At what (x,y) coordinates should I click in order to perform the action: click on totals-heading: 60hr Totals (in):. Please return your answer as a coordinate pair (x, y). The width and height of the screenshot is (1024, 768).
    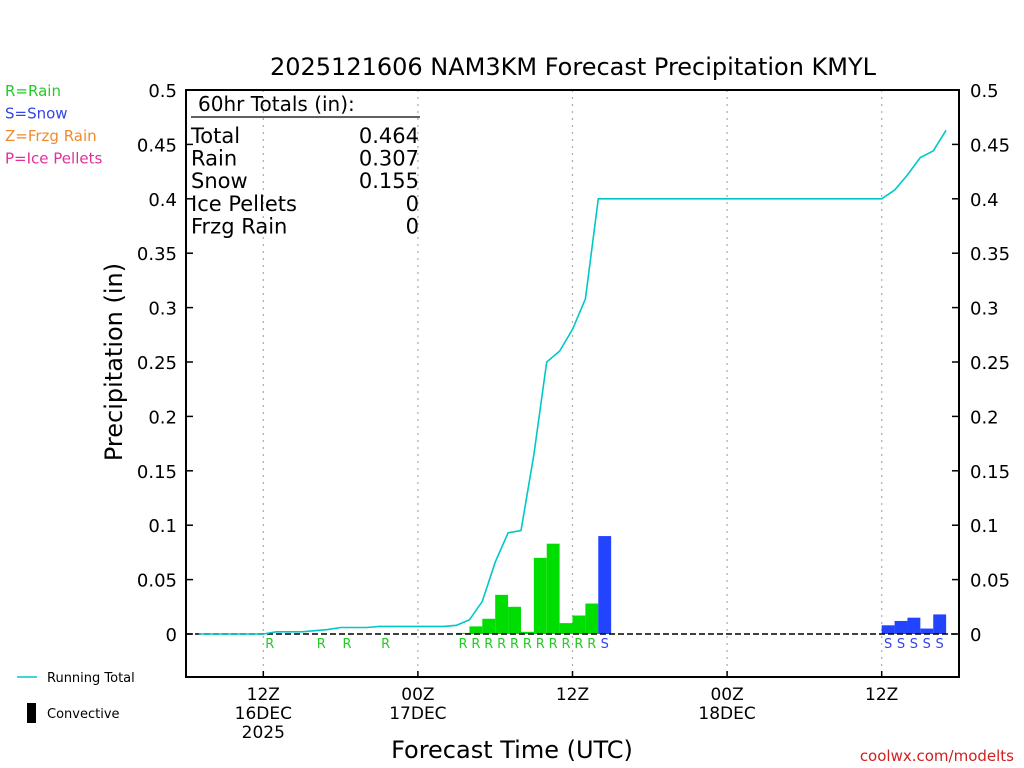
    Looking at the image, I should click on (276, 104).